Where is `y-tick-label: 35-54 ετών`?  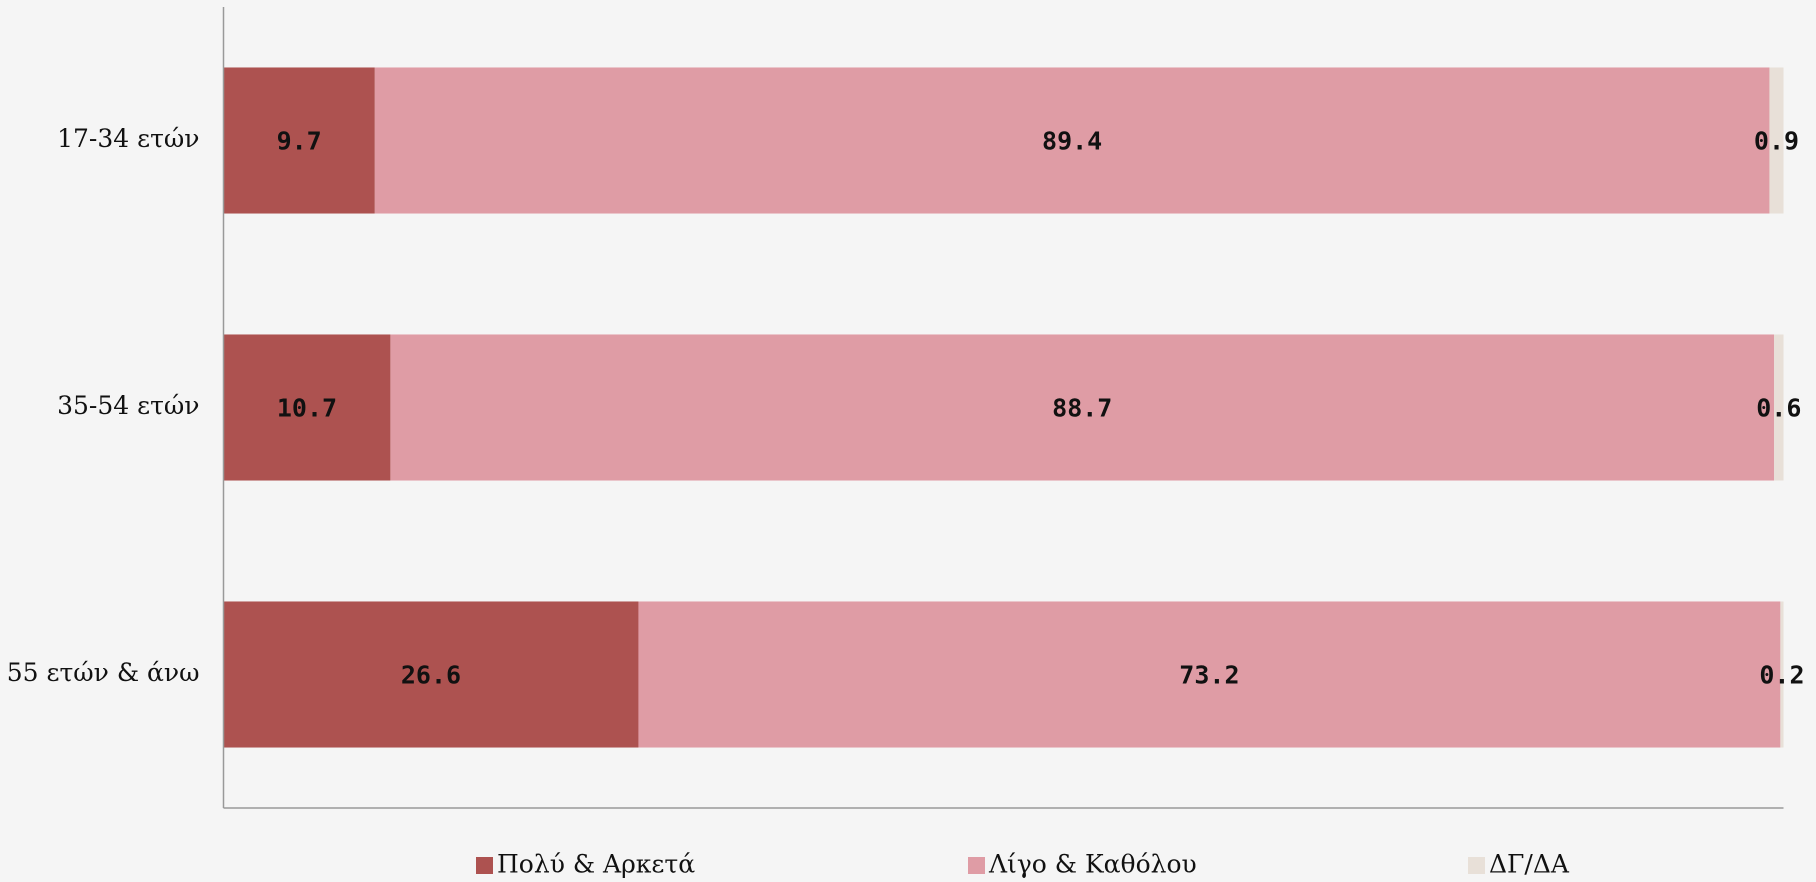
y-tick-label: 35-54 ετών is located at coordinates (128, 405).